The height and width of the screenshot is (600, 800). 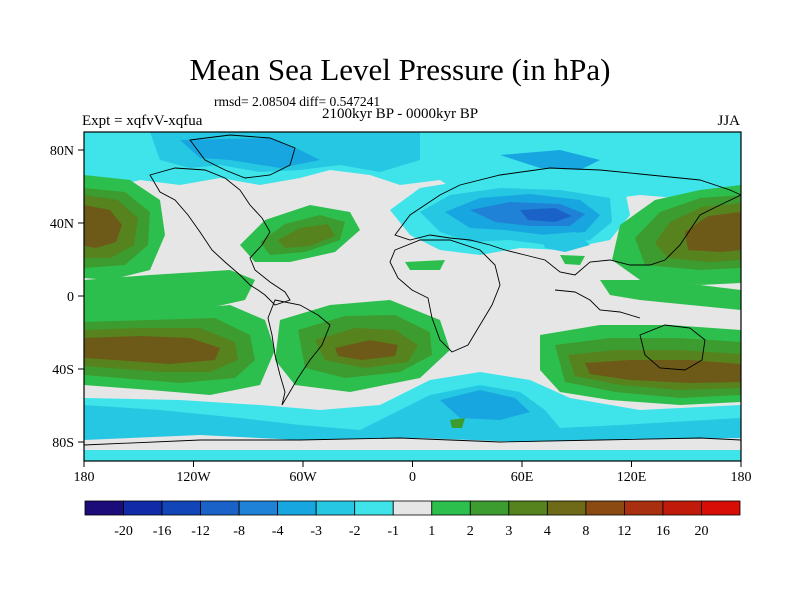 What do you see at coordinates (445, 296) in the screenshot?
I see `africa-coast` at bounding box center [445, 296].